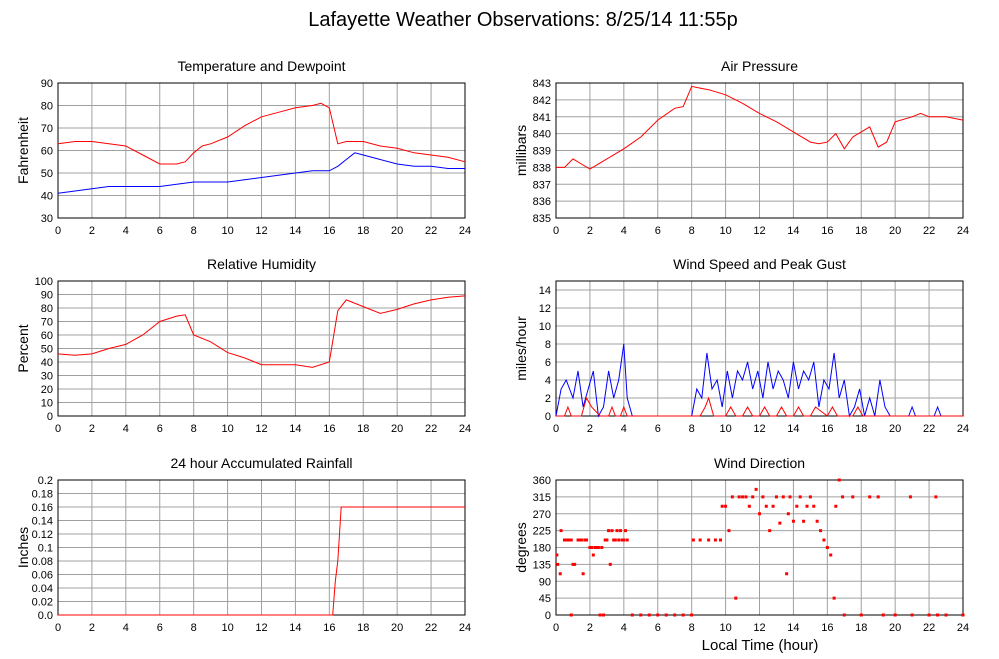 This screenshot has height=659, width=999. What do you see at coordinates (542, 185) in the screenshot?
I see `y-tick-label: 837` at bounding box center [542, 185].